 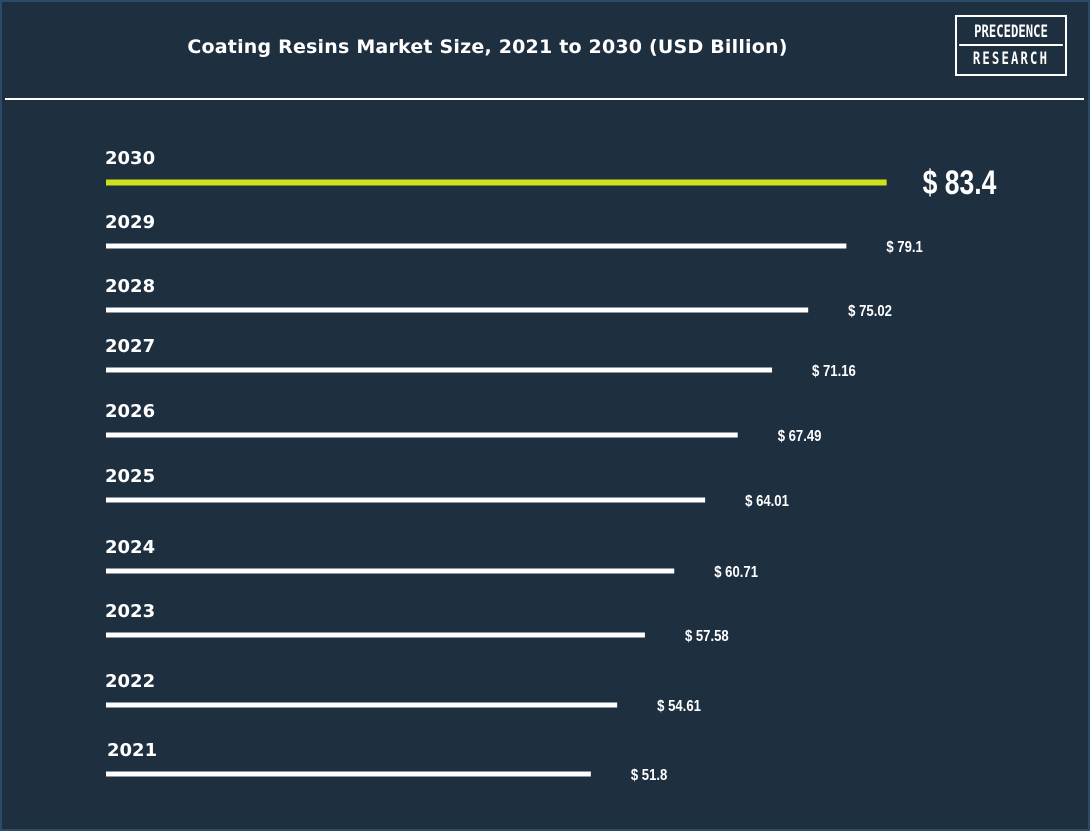 I want to click on bar-2024, so click(x=390, y=571).